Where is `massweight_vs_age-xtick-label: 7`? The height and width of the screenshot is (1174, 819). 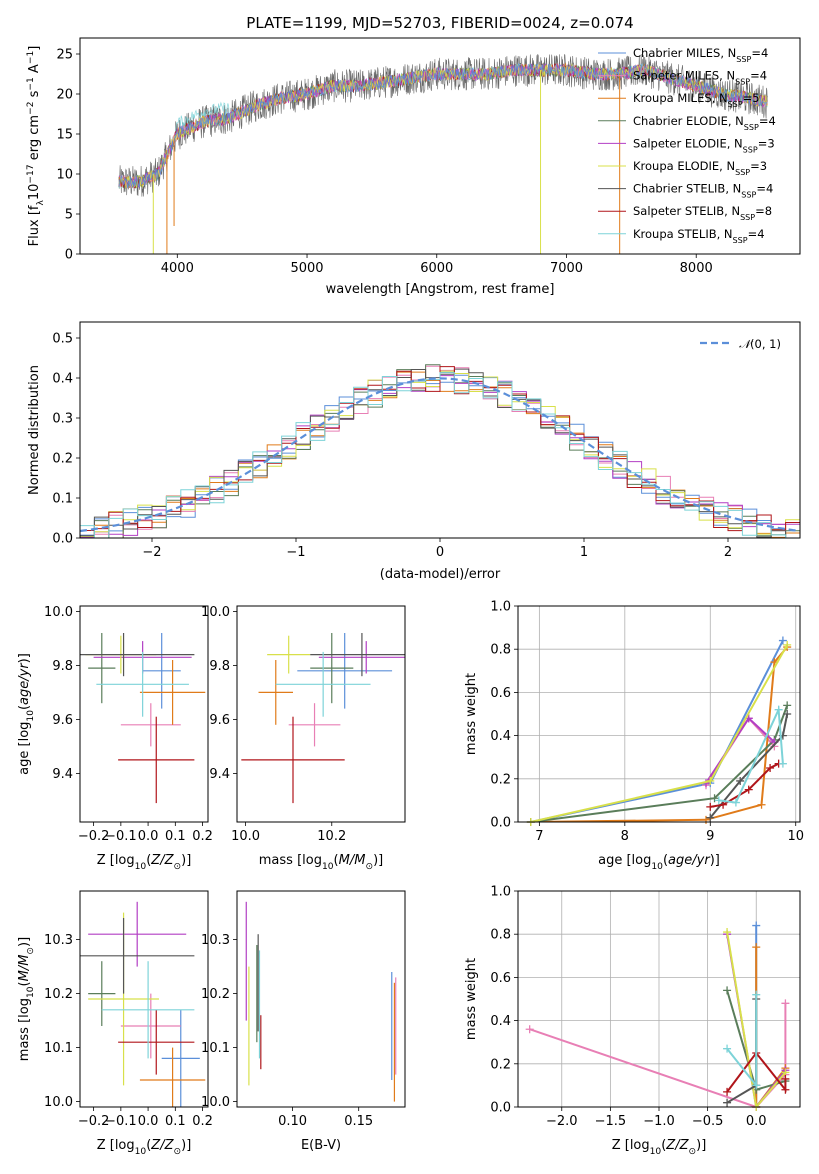 massweight_vs_age-xtick-label: 7 is located at coordinates (539, 836).